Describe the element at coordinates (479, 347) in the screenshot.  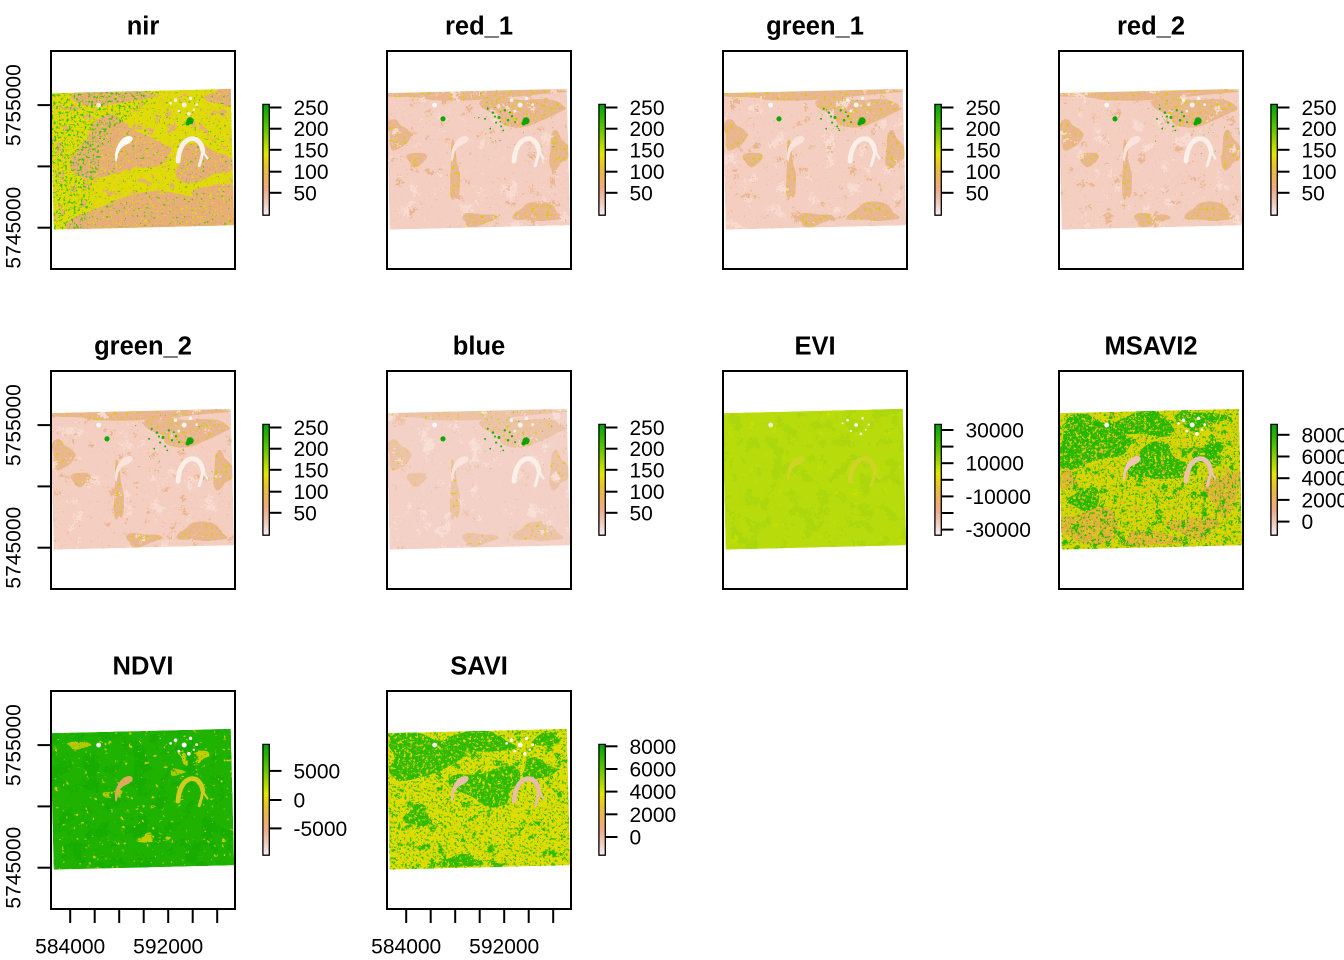
I see `svg-text: blue` at that location.